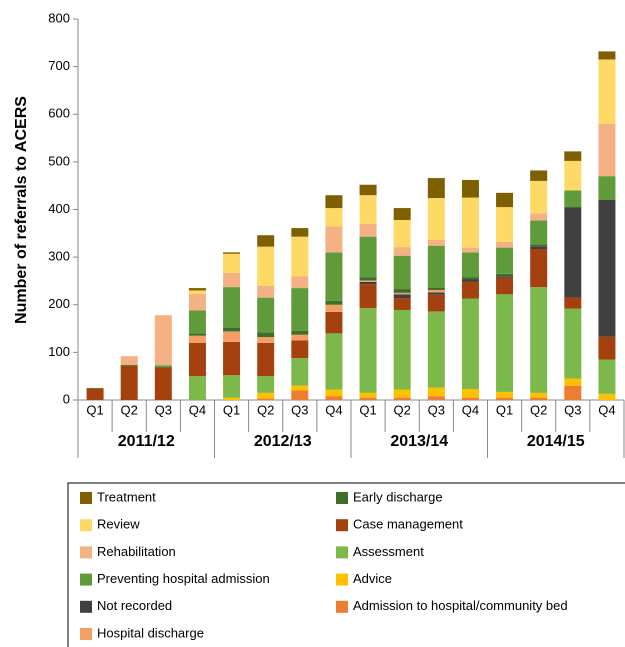 Image resolution: width=625 pixels, height=647 pixels. Describe the element at coordinates (118, 524) in the screenshot. I see `legend-label: Review` at that location.